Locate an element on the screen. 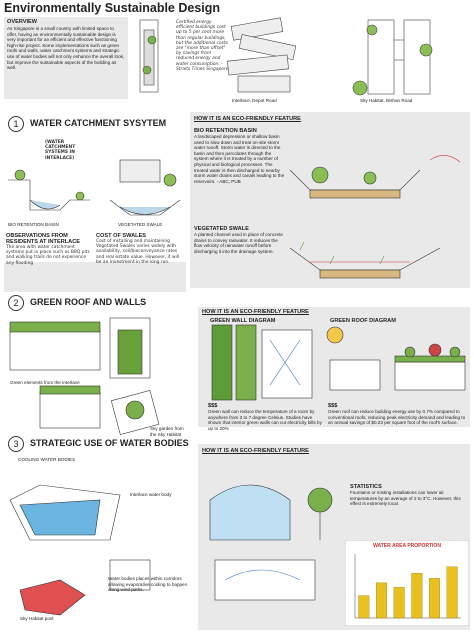 The width and height of the screenshot is (474, 632). green-roof-diagram is located at coordinates (396, 358).